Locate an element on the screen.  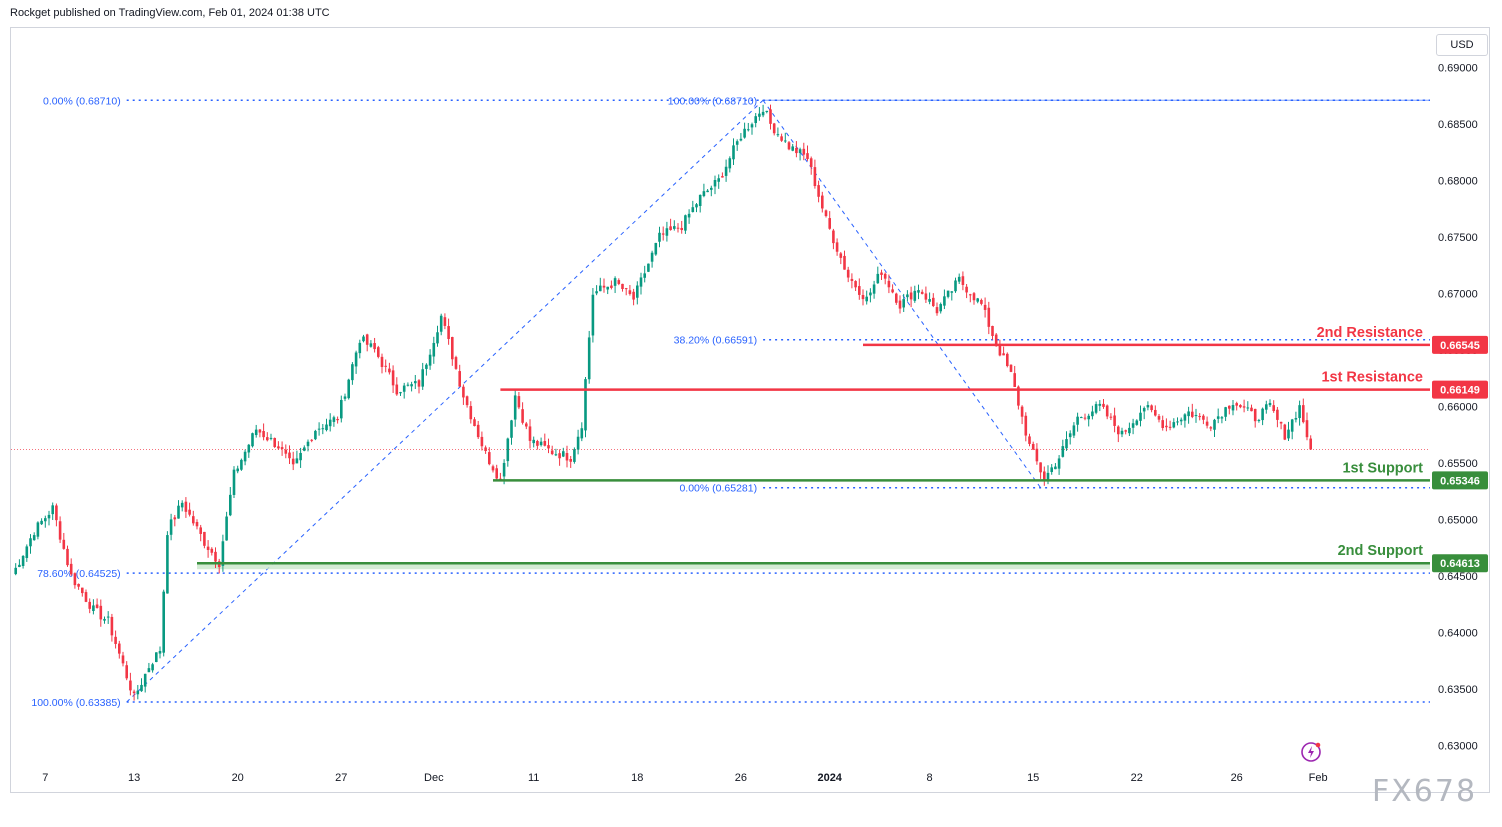
price-axis-tick: 0.67000 is located at coordinates (1458, 295).